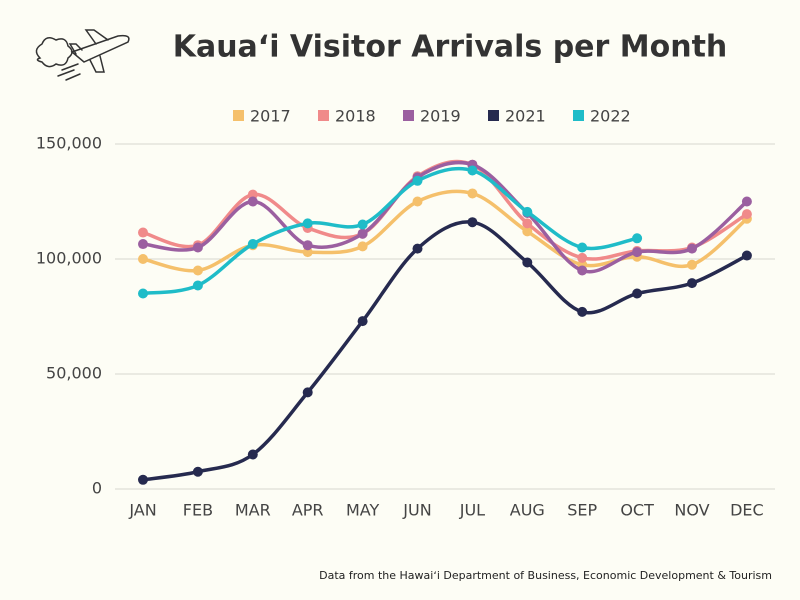 This screenshot has width=800, height=600. What do you see at coordinates (440, 116) in the screenshot?
I see `legend-label: 2019` at bounding box center [440, 116].